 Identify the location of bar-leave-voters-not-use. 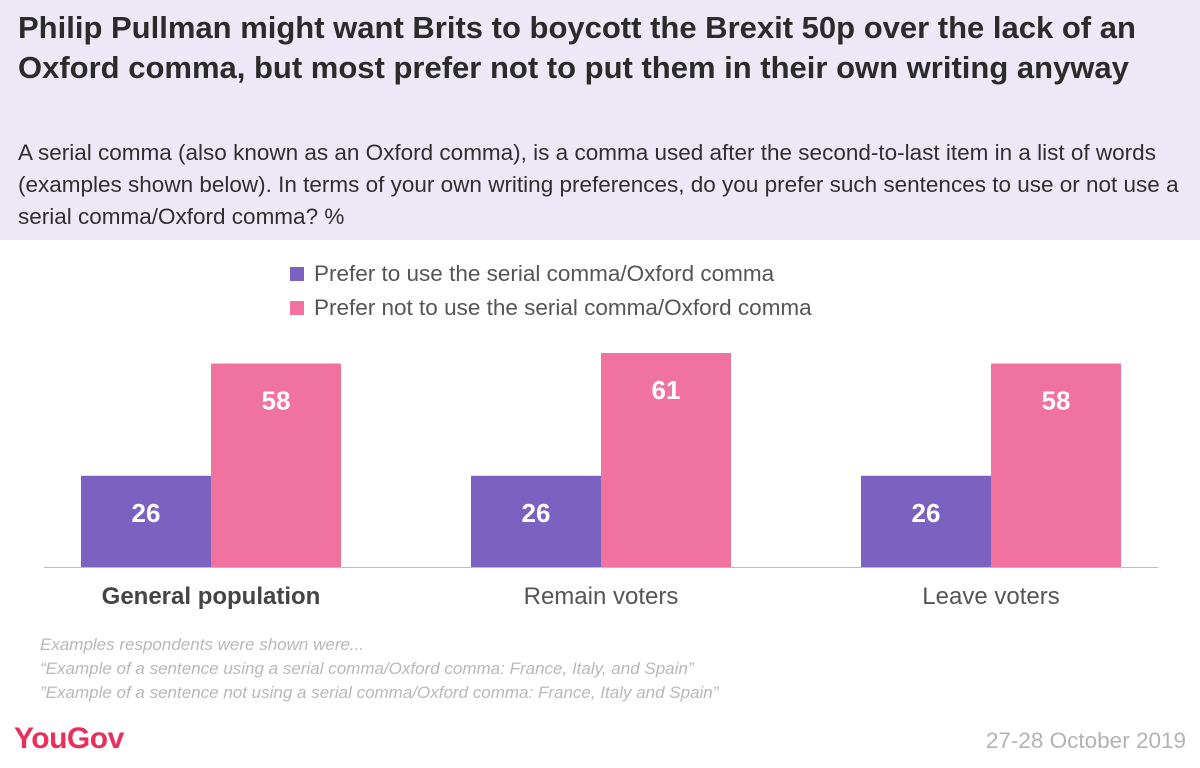
(1056, 465).